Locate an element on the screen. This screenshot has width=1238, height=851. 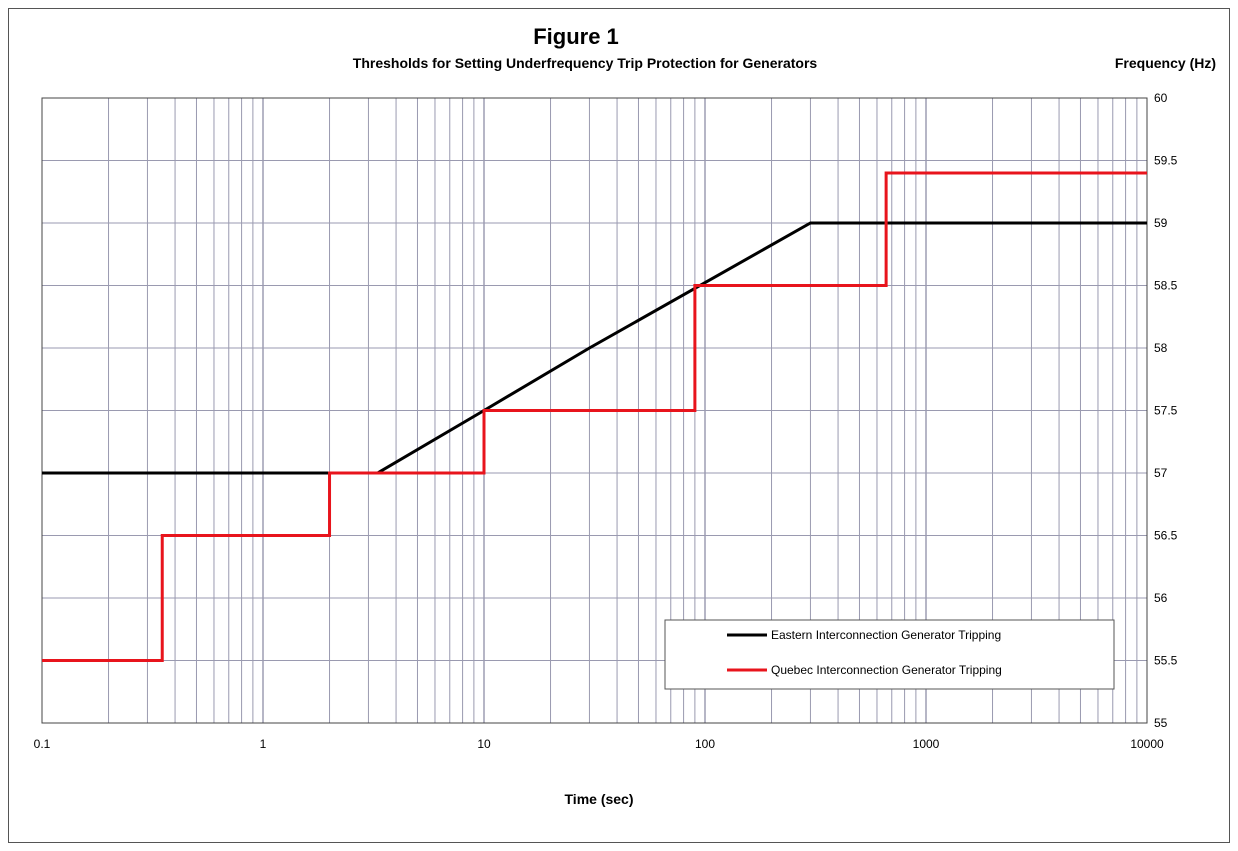
x-tick-labels: 0.1 1 10 100 1000 10000 is located at coordinates (599, 744).